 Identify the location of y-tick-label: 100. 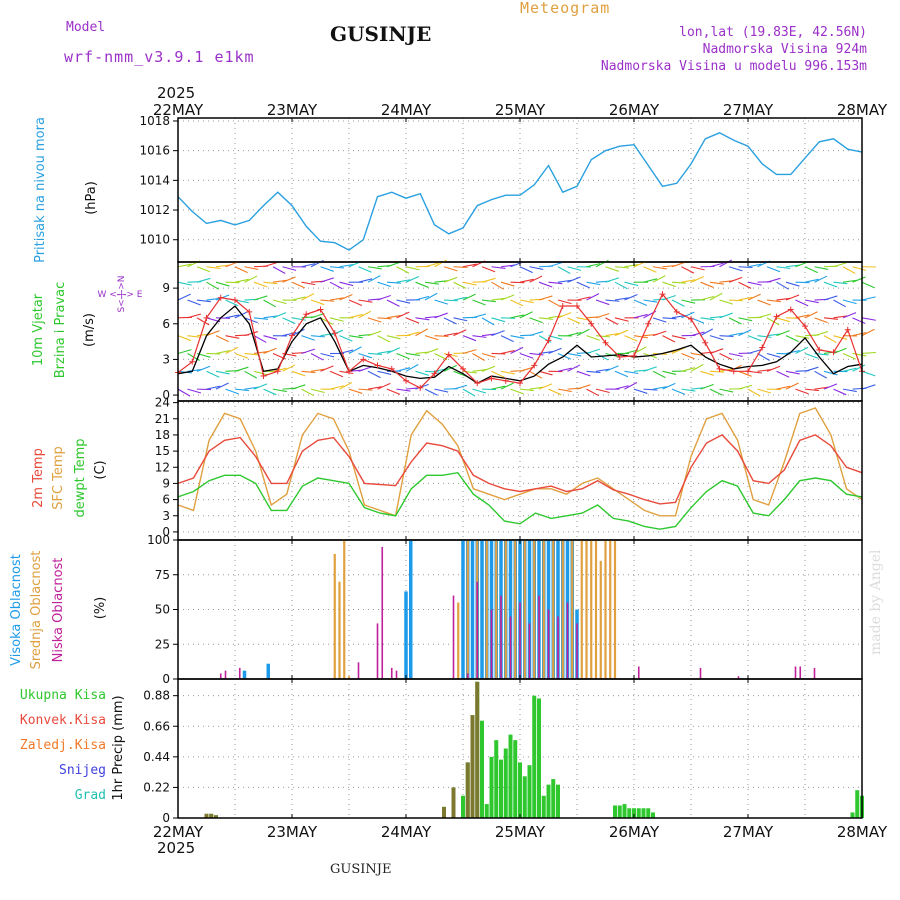
(158, 540).